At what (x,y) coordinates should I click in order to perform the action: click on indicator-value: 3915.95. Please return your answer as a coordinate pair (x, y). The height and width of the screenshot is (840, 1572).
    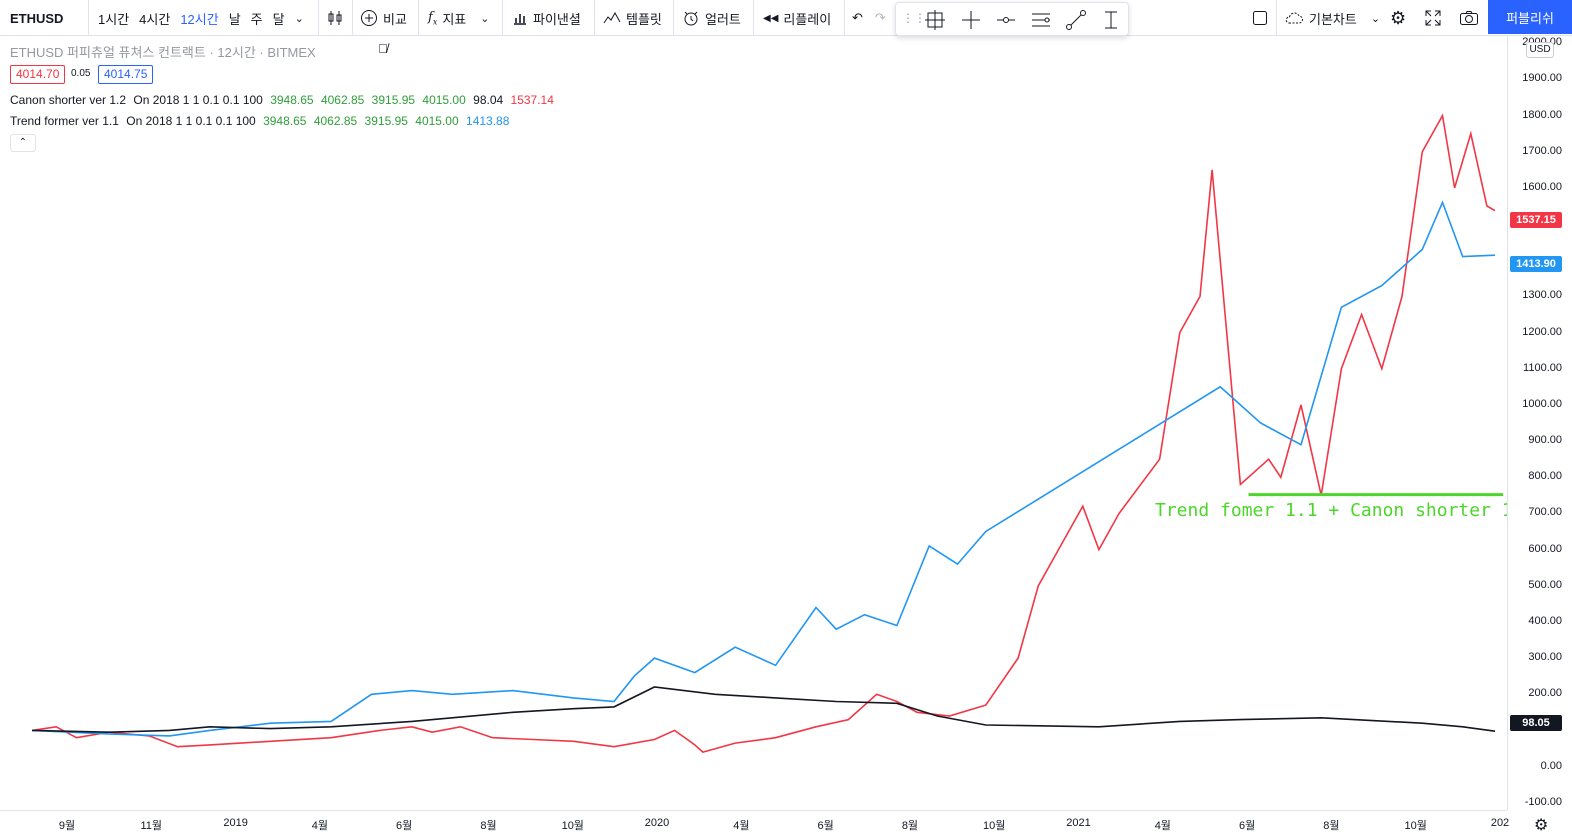
    Looking at the image, I should click on (386, 121).